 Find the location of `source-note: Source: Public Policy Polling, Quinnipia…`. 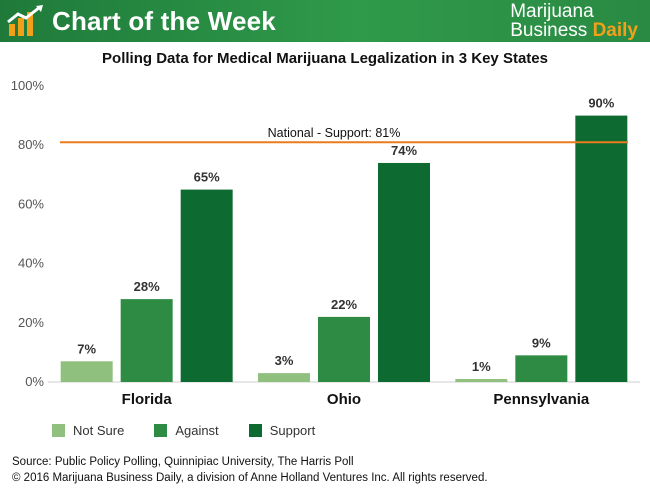

source-note: Source: Public Policy Polling, Quinnipia… is located at coordinates (250, 470).